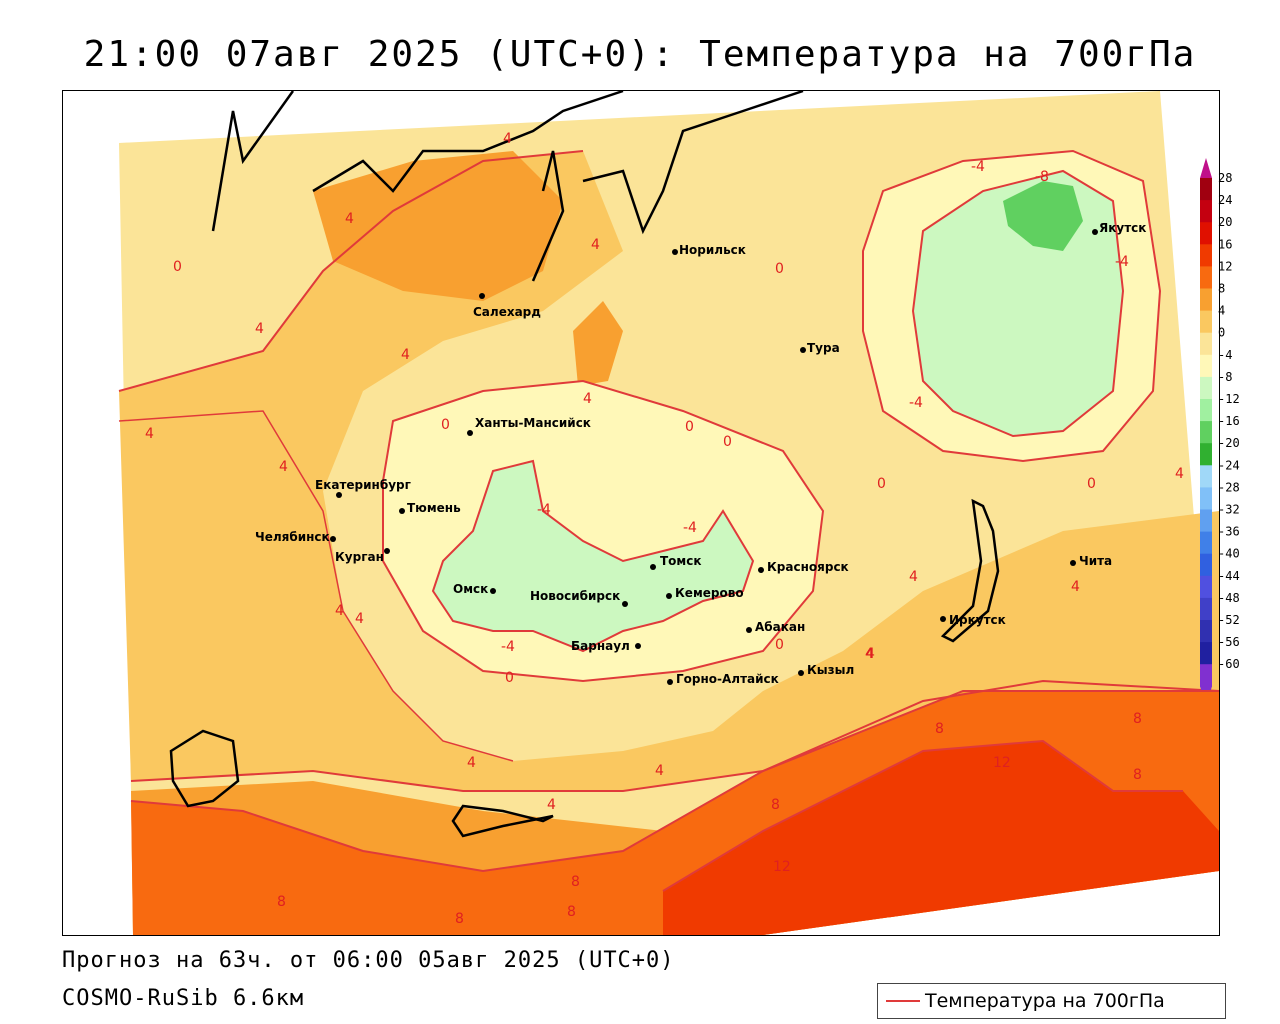 This screenshot has height=1024, width=1280. What do you see at coordinates (1229, 532) in the screenshot?
I see `colorbar-tick-label: -36` at bounding box center [1229, 532].